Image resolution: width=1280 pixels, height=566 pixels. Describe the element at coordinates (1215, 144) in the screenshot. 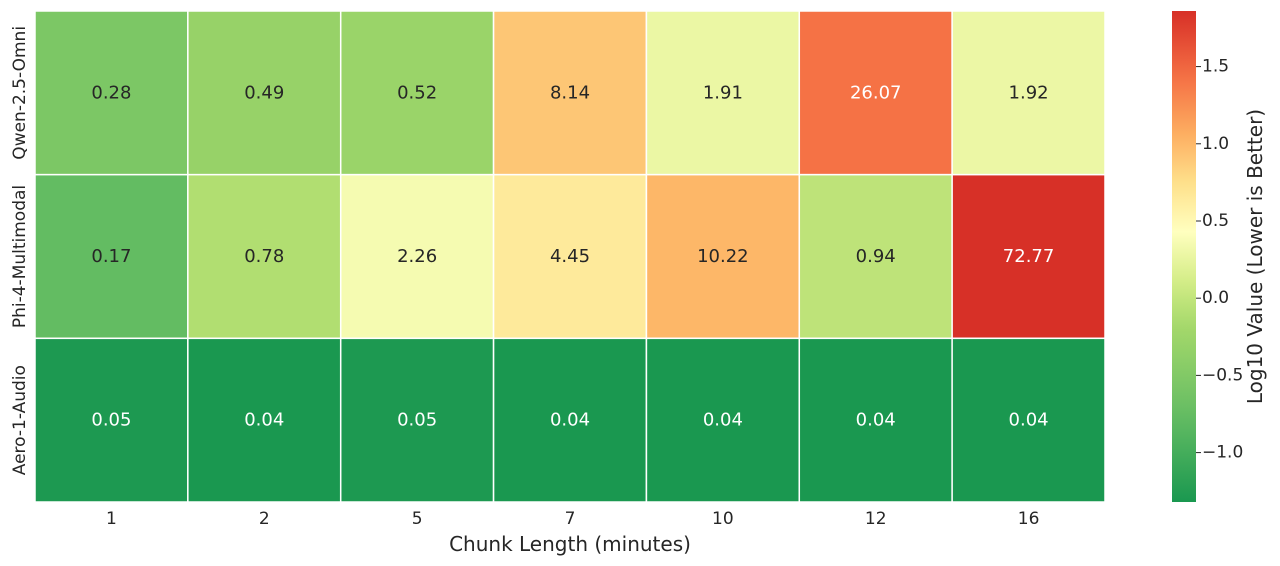

I see `colorbar-tick-label: 1.0` at that location.